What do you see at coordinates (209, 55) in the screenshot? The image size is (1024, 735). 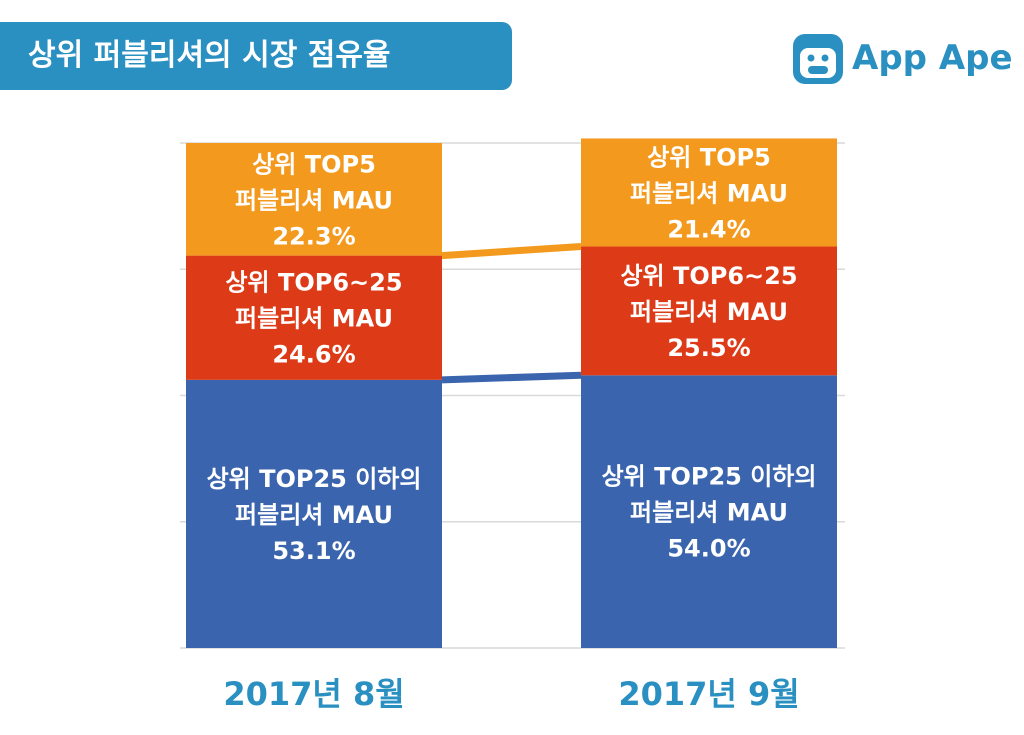 I see `page-title: 상위 퍼블리셔의 시장 점유율` at bounding box center [209, 55].